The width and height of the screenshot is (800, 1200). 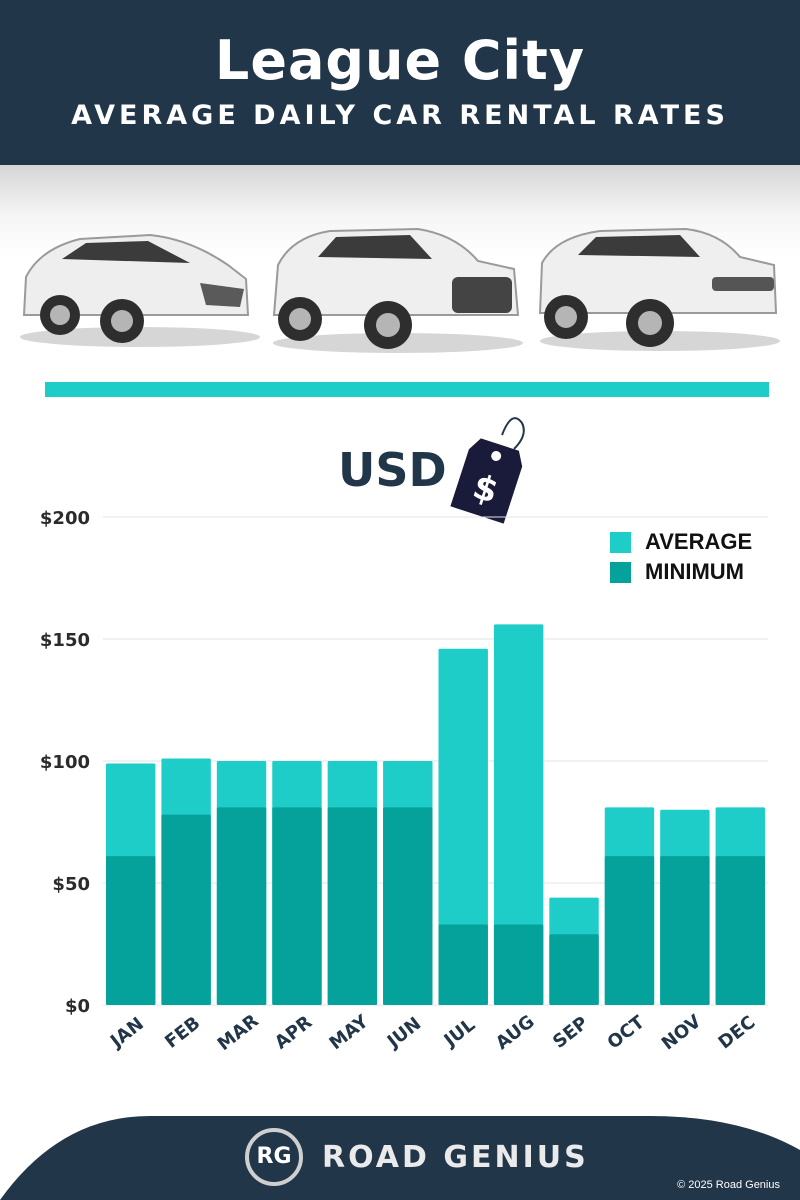 I want to click on bar-minimum-jul, so click(x=463, y=964).